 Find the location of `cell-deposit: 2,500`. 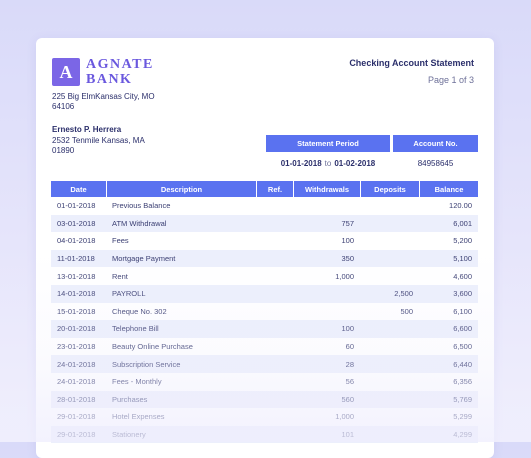

cell-deposit: 2,500 is located at coordinates (389, 293).